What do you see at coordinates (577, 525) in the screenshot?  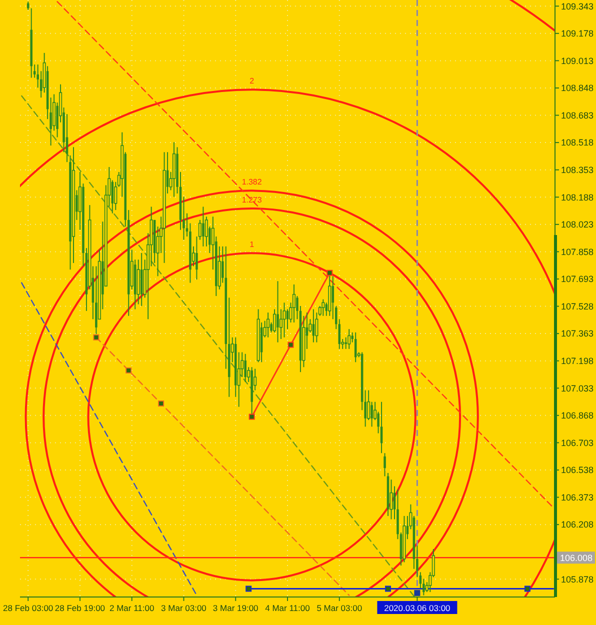 I see `y-tick-label: 106.208` at bounding box center [577, 525].